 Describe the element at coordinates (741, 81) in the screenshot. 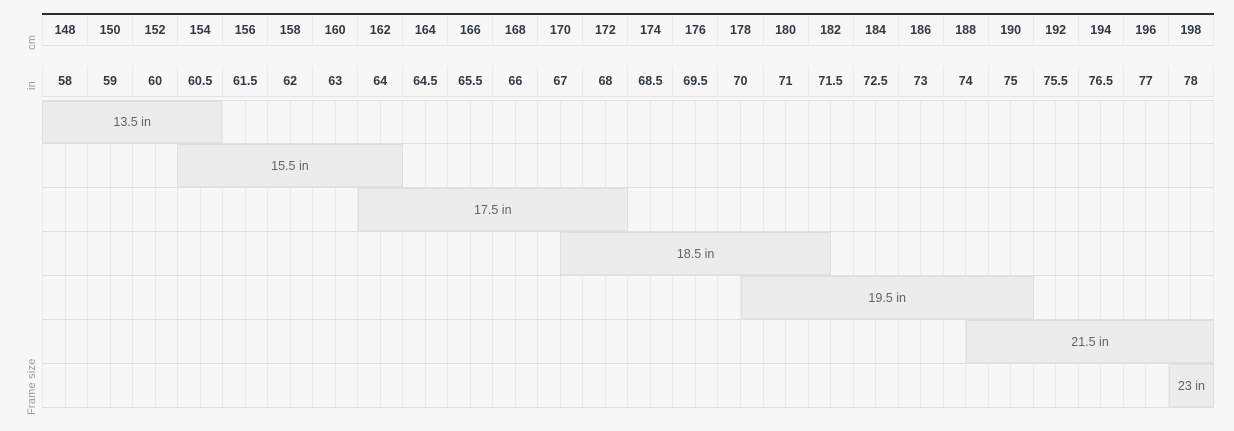

I see `header-cell-in-70: 70` at that location.